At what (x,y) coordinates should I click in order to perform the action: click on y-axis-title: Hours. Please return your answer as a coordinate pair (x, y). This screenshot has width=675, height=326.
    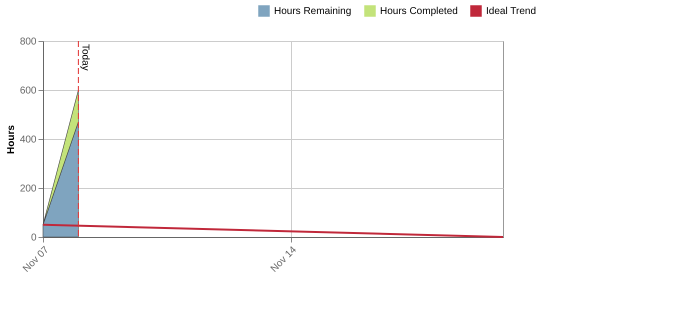
    Looking at the image, I should click on (11, 139).